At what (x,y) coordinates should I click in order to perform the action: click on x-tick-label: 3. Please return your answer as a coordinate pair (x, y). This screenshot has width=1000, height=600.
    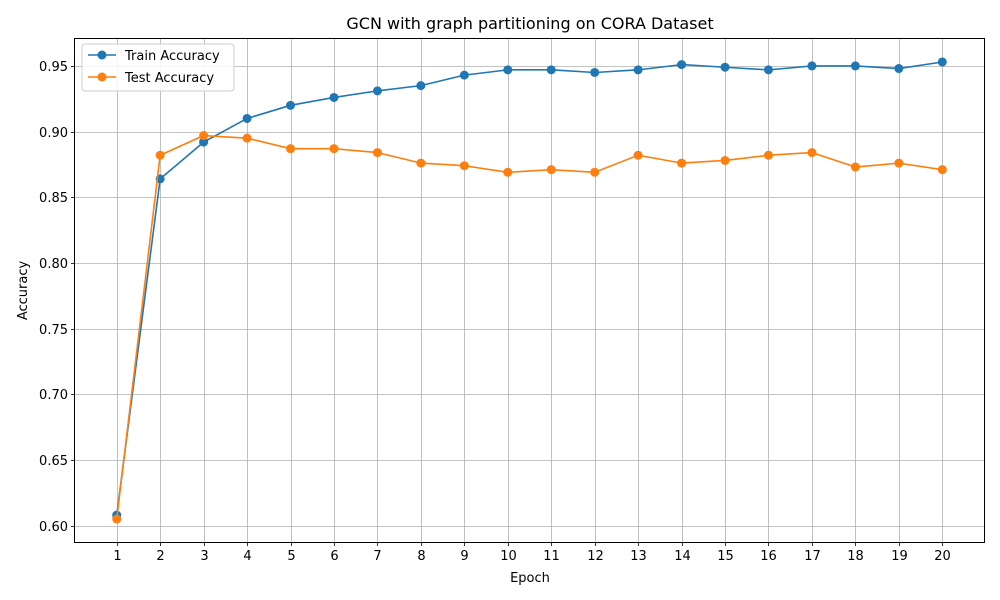
    Looking at the image, I should click on (204, 556).